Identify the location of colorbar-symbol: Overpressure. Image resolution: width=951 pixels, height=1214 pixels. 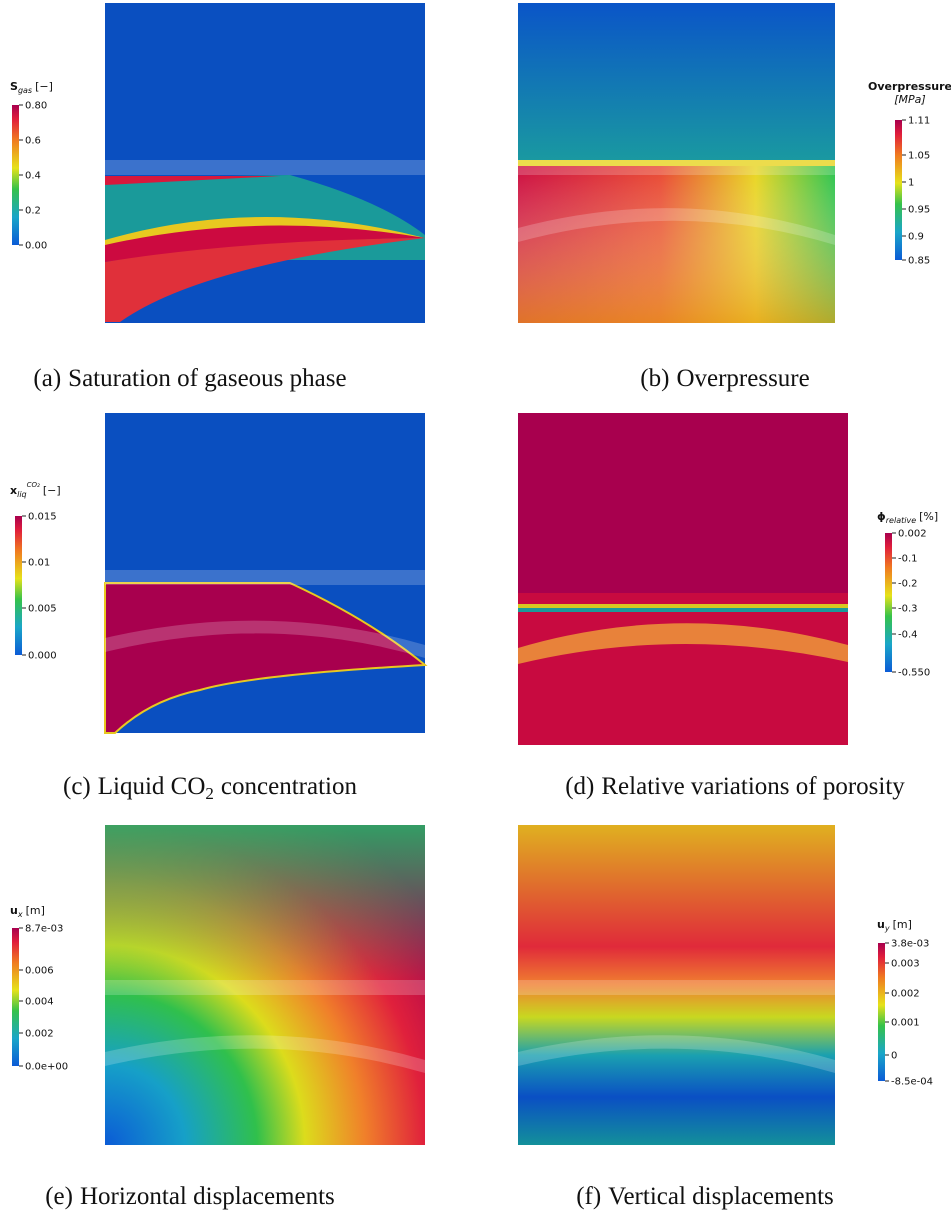
(909, 86).